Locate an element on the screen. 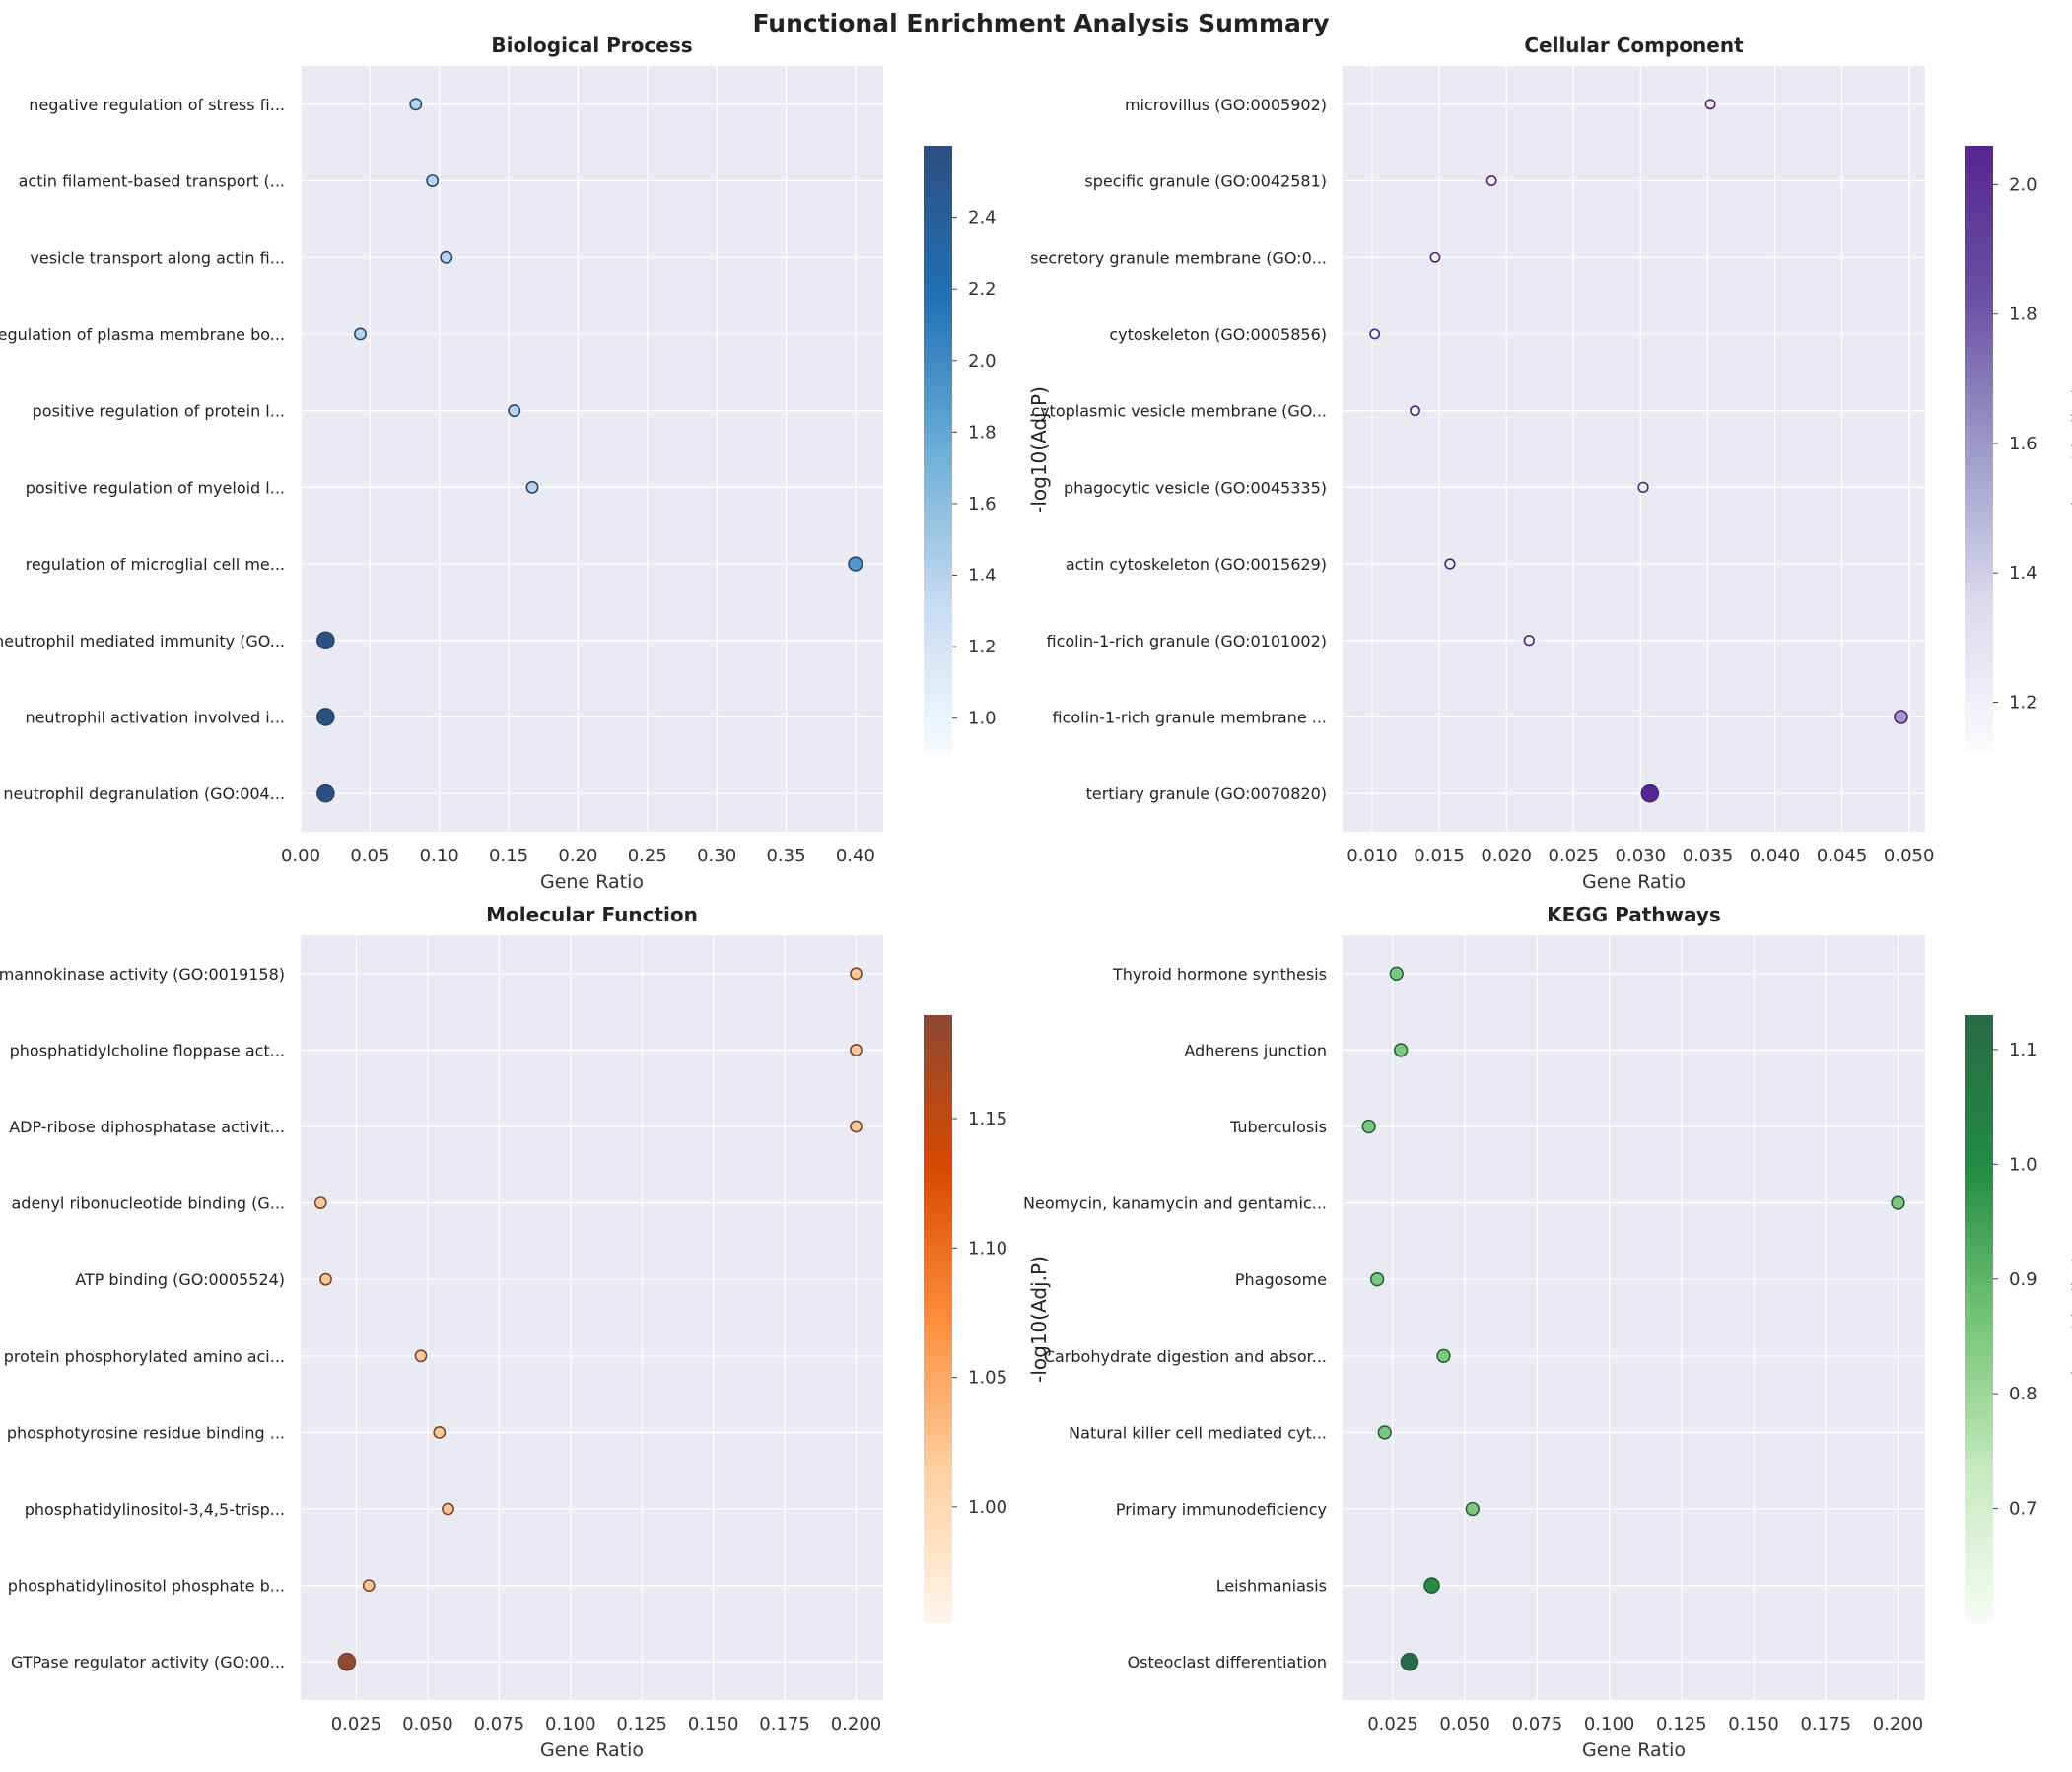  colorbar-tick-label: 2.4 is located at coordinates (982, 218).